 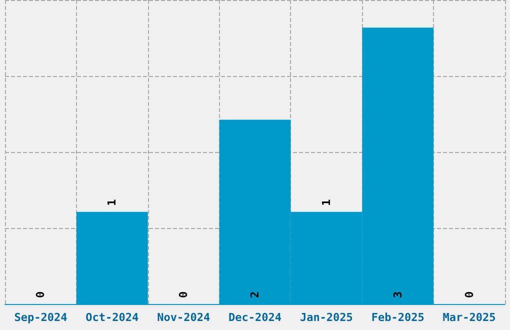 I want to click on data-label: 2, so click(x=255, y=294).